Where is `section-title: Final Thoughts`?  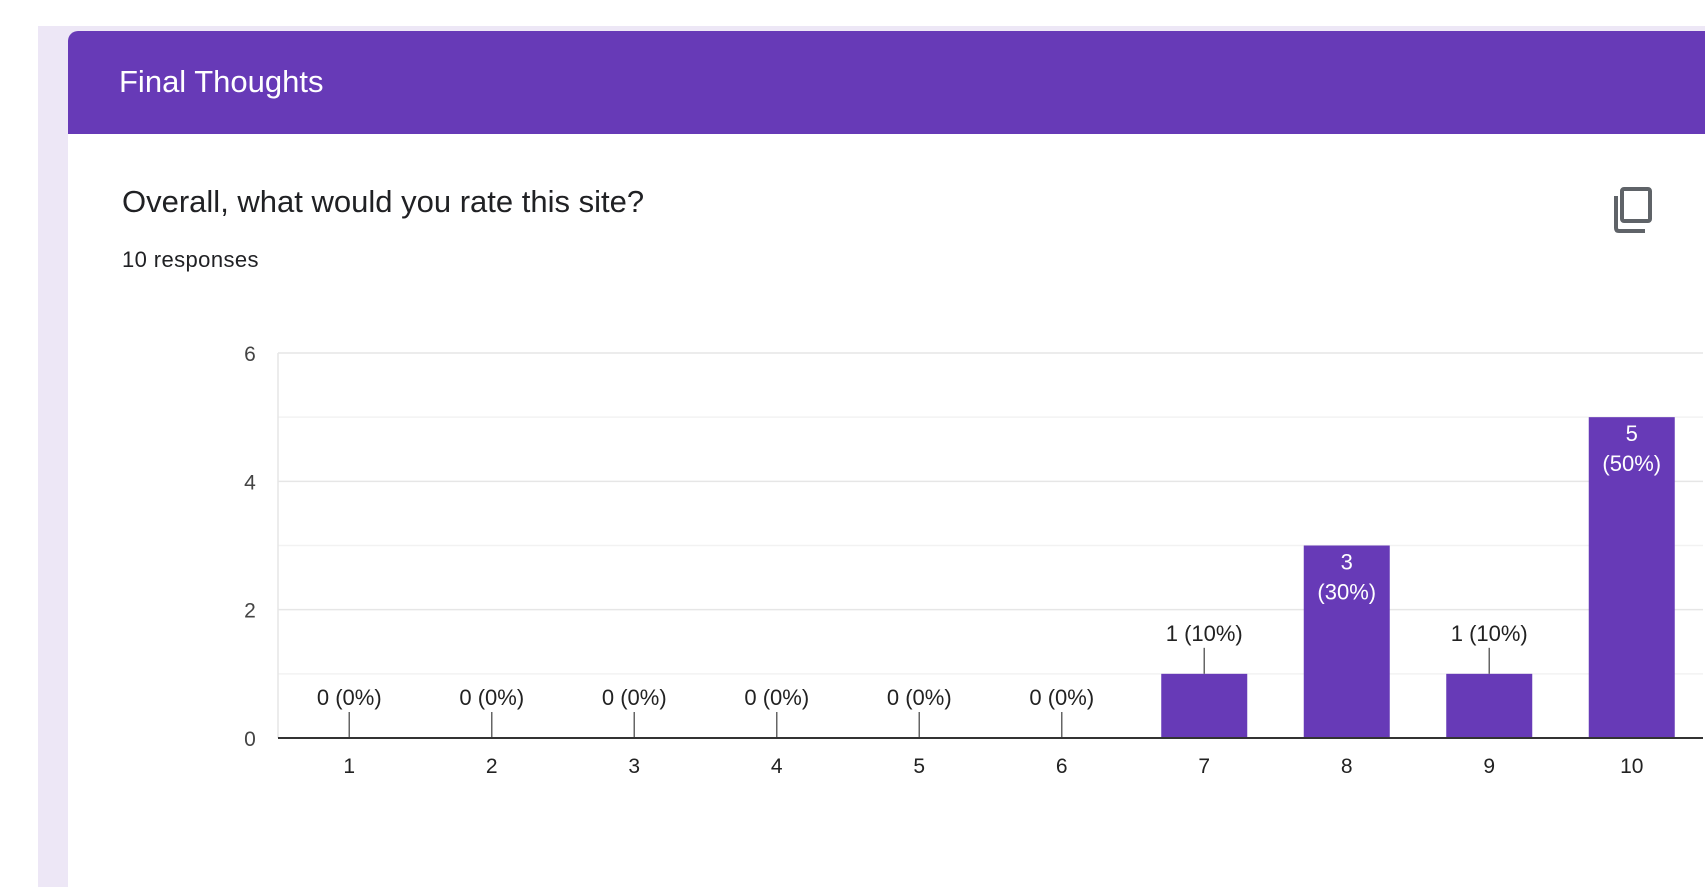
section-title: Final Thoughts is located at coordinates (221, 81).